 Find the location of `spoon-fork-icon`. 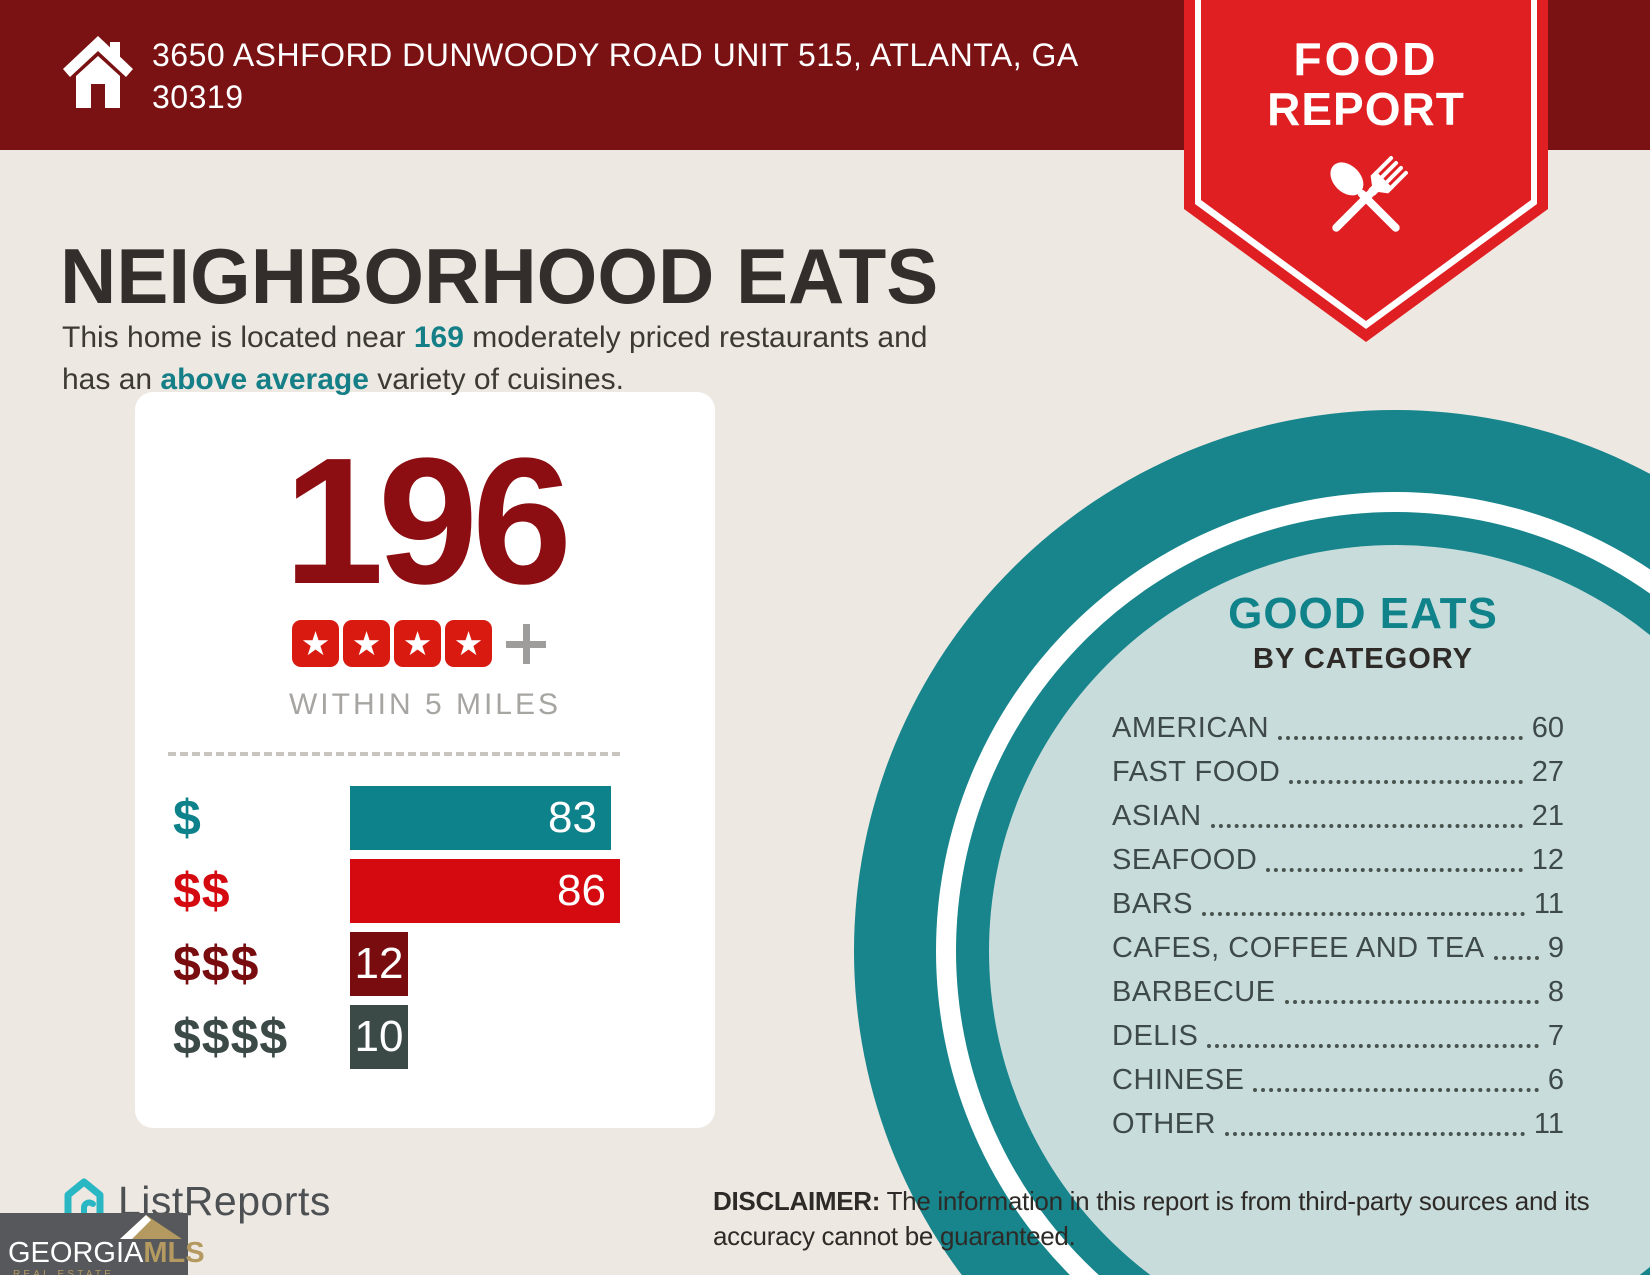

spoon-fork-icon is located at coordinates (1366, 203).